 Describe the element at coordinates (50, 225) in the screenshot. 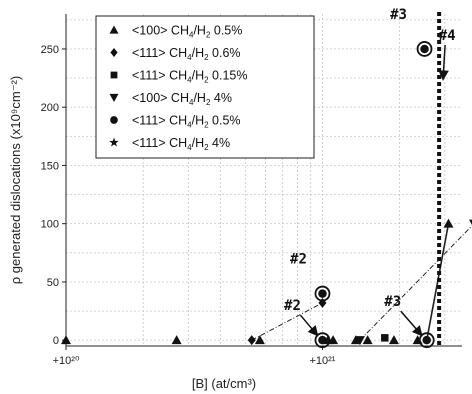

I see `y-tick-label: 100` at that location.